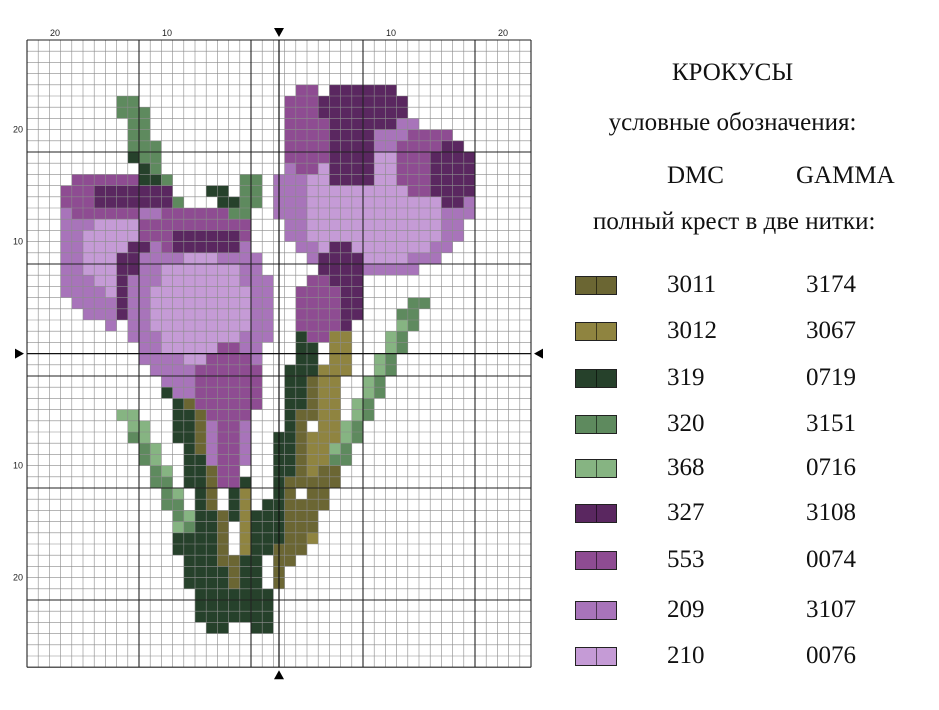 The width and height of the screenshot is (939, 710). I want to click on center-marker-left, so click(19, 353).